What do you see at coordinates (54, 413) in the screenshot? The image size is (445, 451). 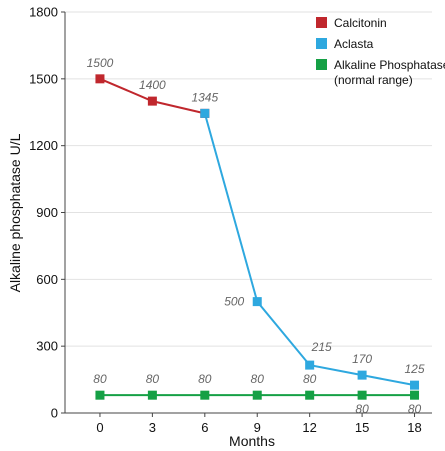 I see `y-tick-label: 0` at bounding box center [54, 413].